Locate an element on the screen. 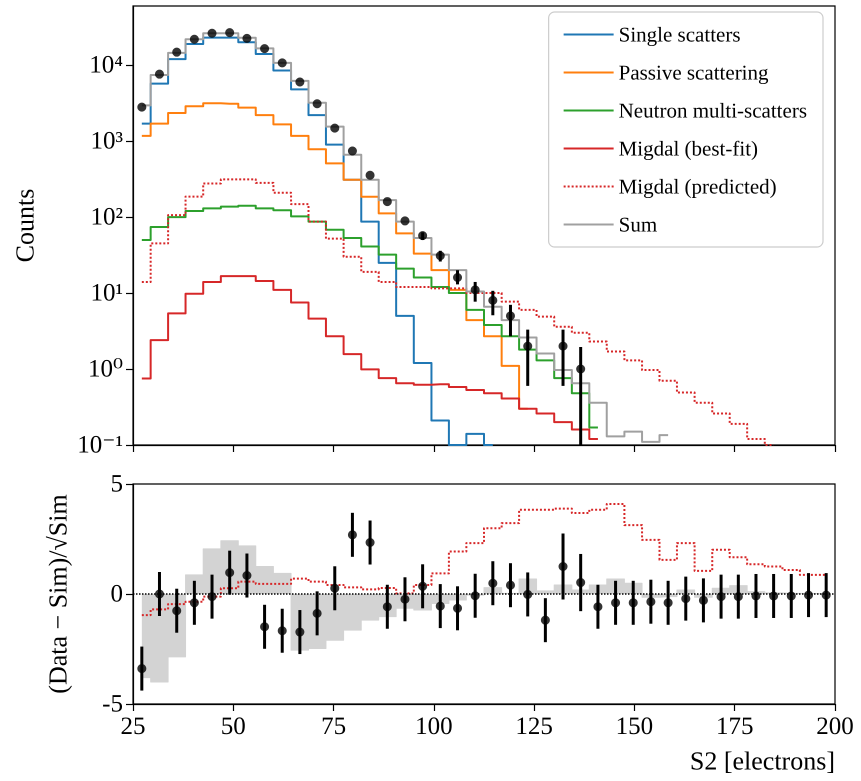  y-tick-label: 10¹ is located at coordinates (106, 293).